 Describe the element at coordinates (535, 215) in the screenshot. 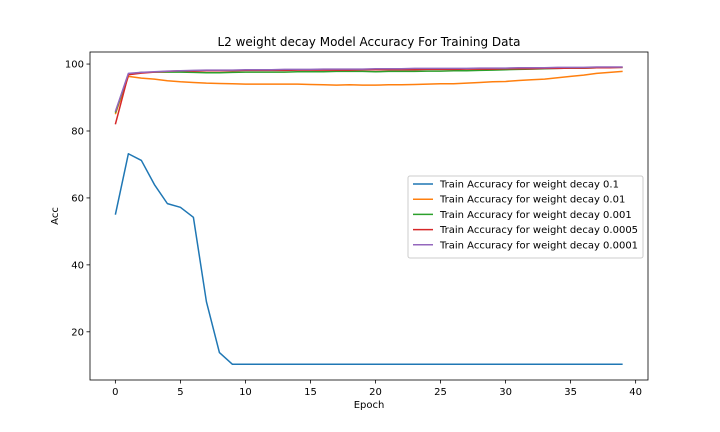

I see `legend-label-2: Train Accuracy for weight decay 0.001` at that location.